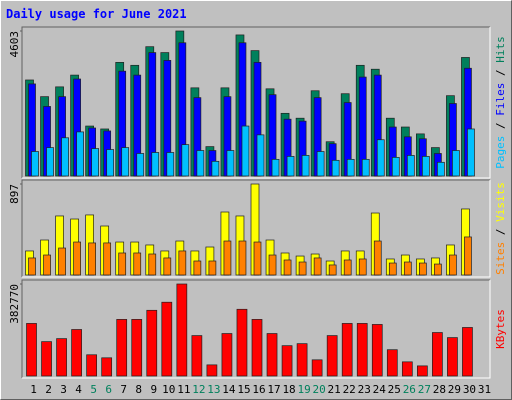  I want to click on x-tick-label: 3, so click(63, 389).